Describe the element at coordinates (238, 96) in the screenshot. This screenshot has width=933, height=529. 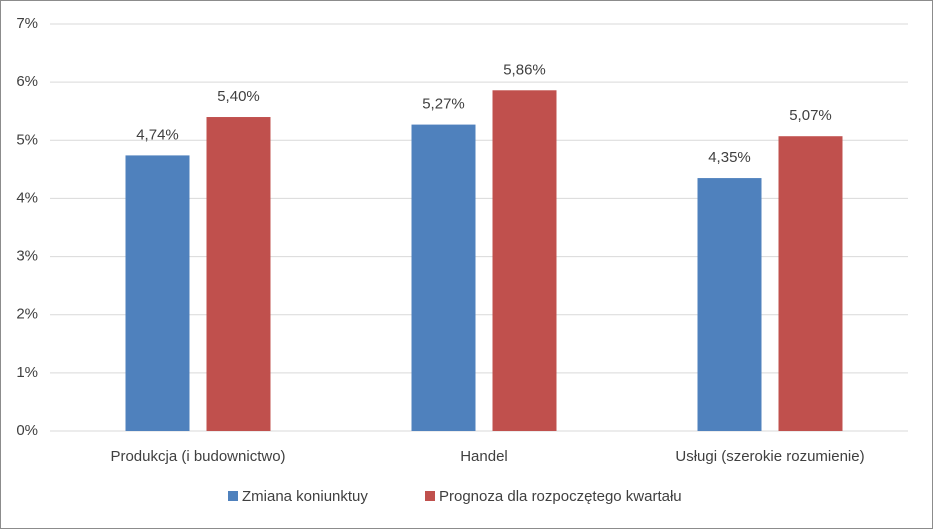
I see `data-label: 5,40%` at that location.